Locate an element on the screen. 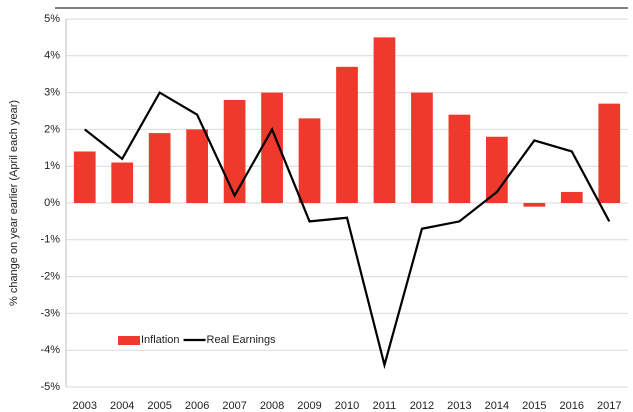 The image size is (633, 412). y-tick-label: 1% is located at coordinates (52, 166).